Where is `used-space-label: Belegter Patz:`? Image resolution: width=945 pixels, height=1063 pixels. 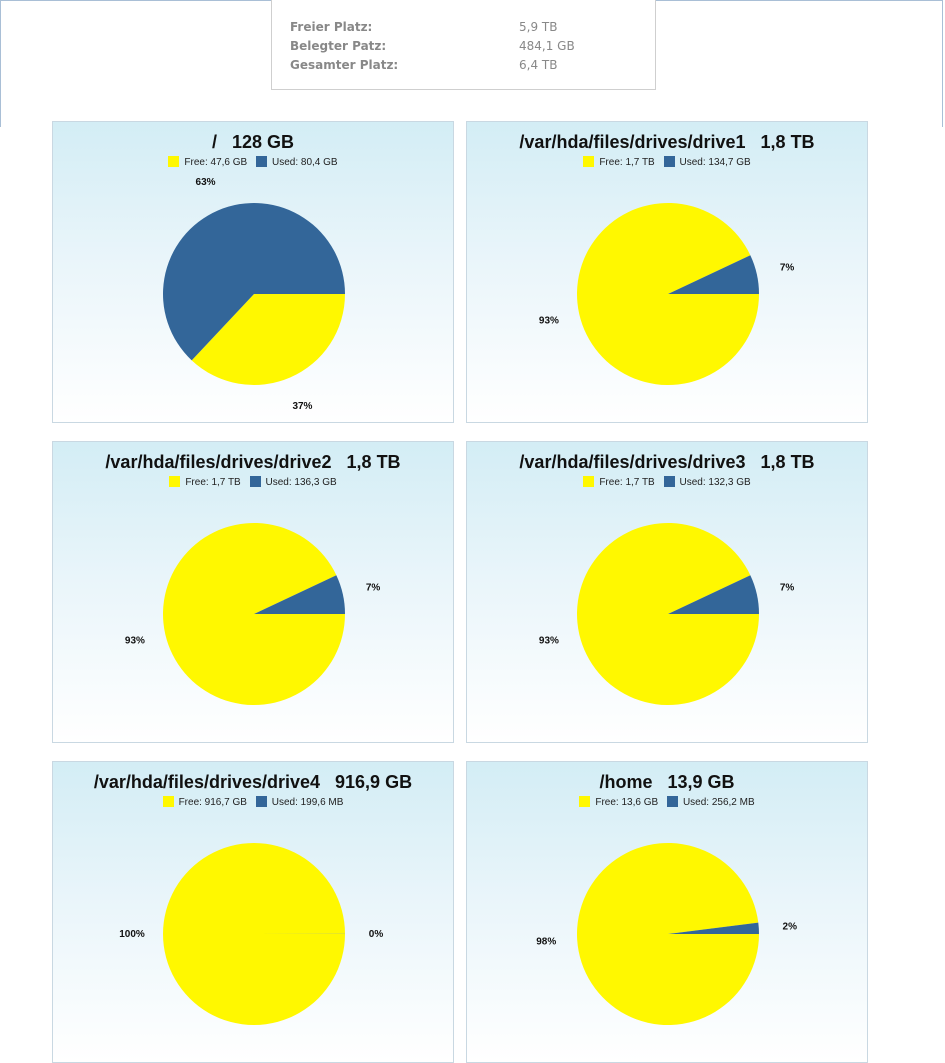
used-space-label: Belegter Patz: is located at coordinates (338, 46).